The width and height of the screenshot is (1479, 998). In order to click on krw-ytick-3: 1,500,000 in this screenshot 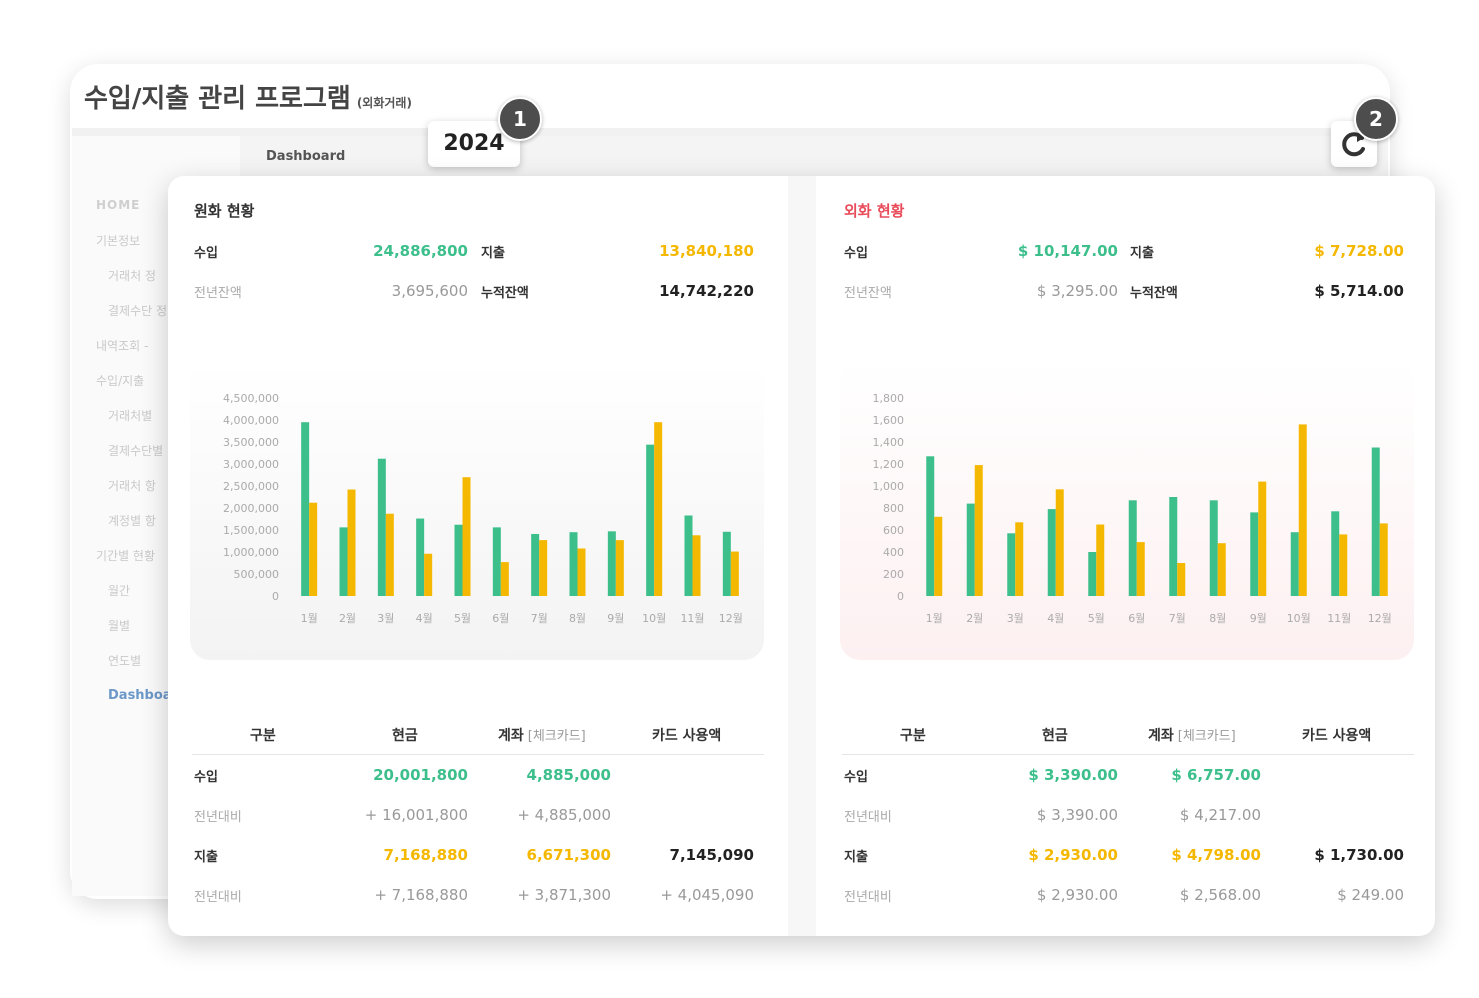, I will do `click(251, 530)`.